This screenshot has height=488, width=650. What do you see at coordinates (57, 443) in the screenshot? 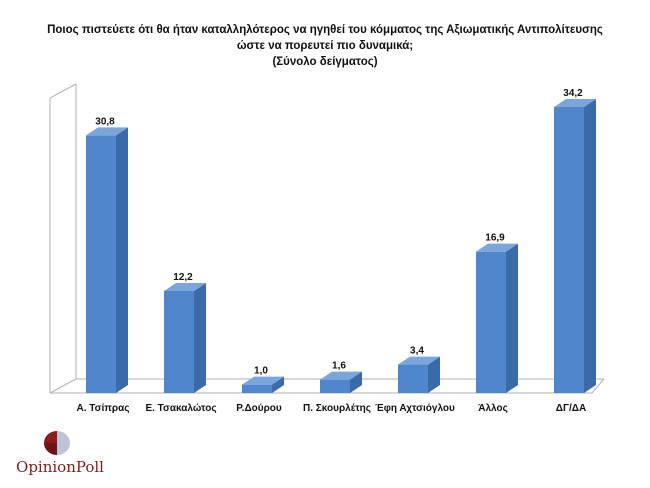
I see `logo-mark-icon` at bounding box center [57, 443].